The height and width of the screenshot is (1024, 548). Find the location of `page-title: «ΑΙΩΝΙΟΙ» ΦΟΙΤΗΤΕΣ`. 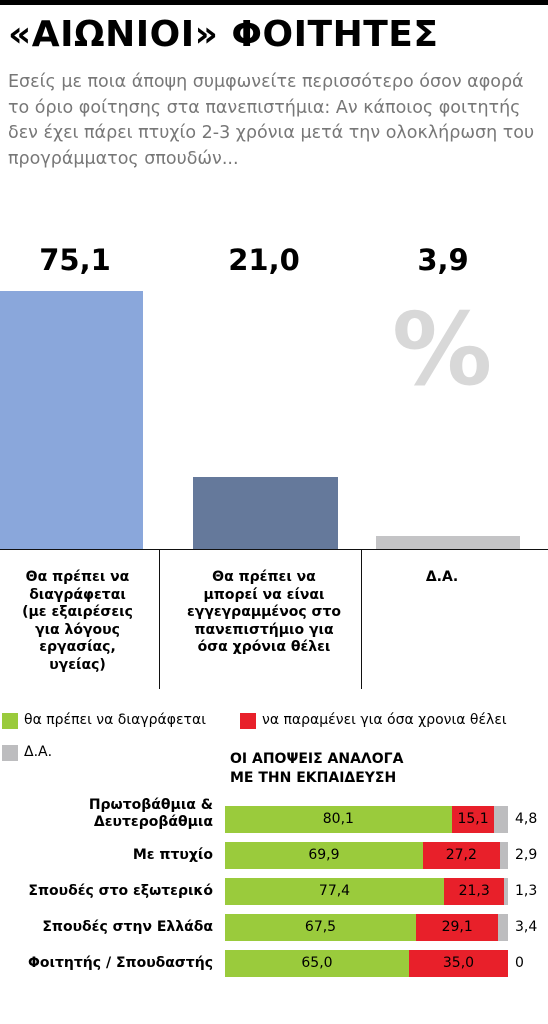

page-title: «ΑΙΩΝΙΟΙ» ΦΟΙΤΗΤΕΣ is located at coordinates (223, 34).